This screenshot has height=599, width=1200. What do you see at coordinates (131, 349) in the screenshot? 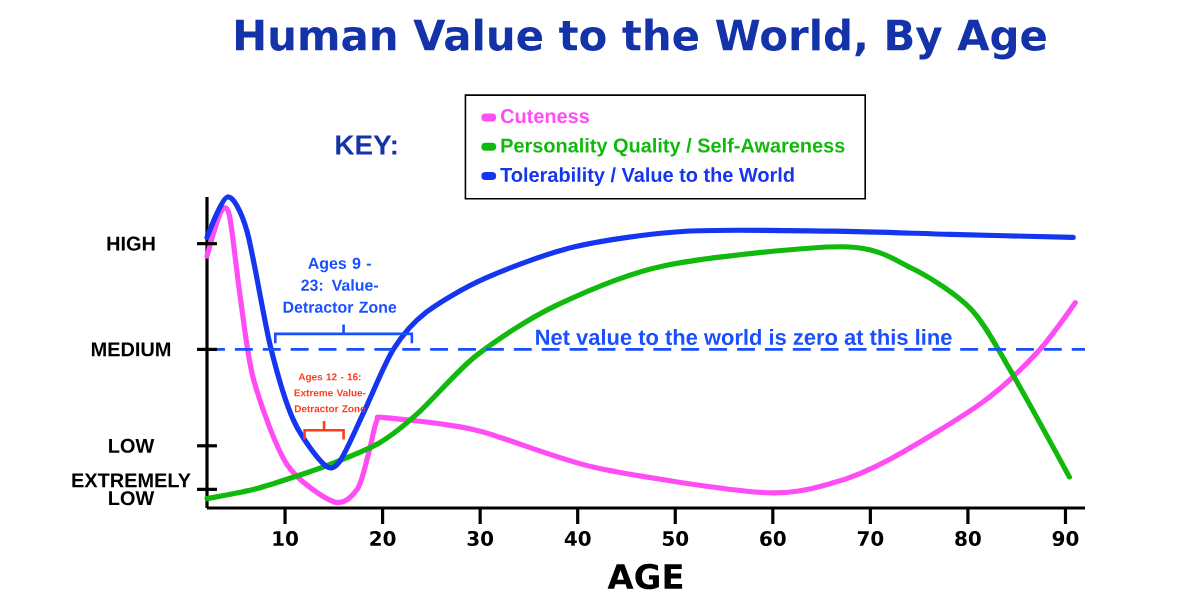
I see `text: MEDIUM` at bounding box center [131, 349].